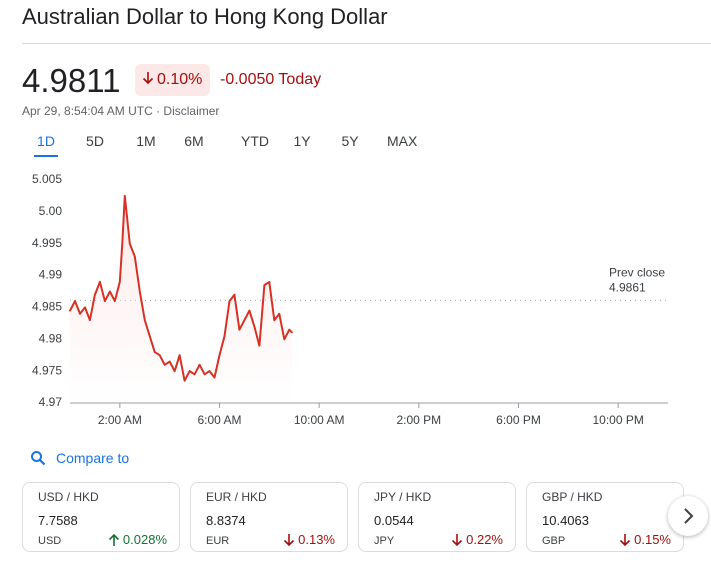  I want to click on change-percent: 0.15%, so click(652, 539).